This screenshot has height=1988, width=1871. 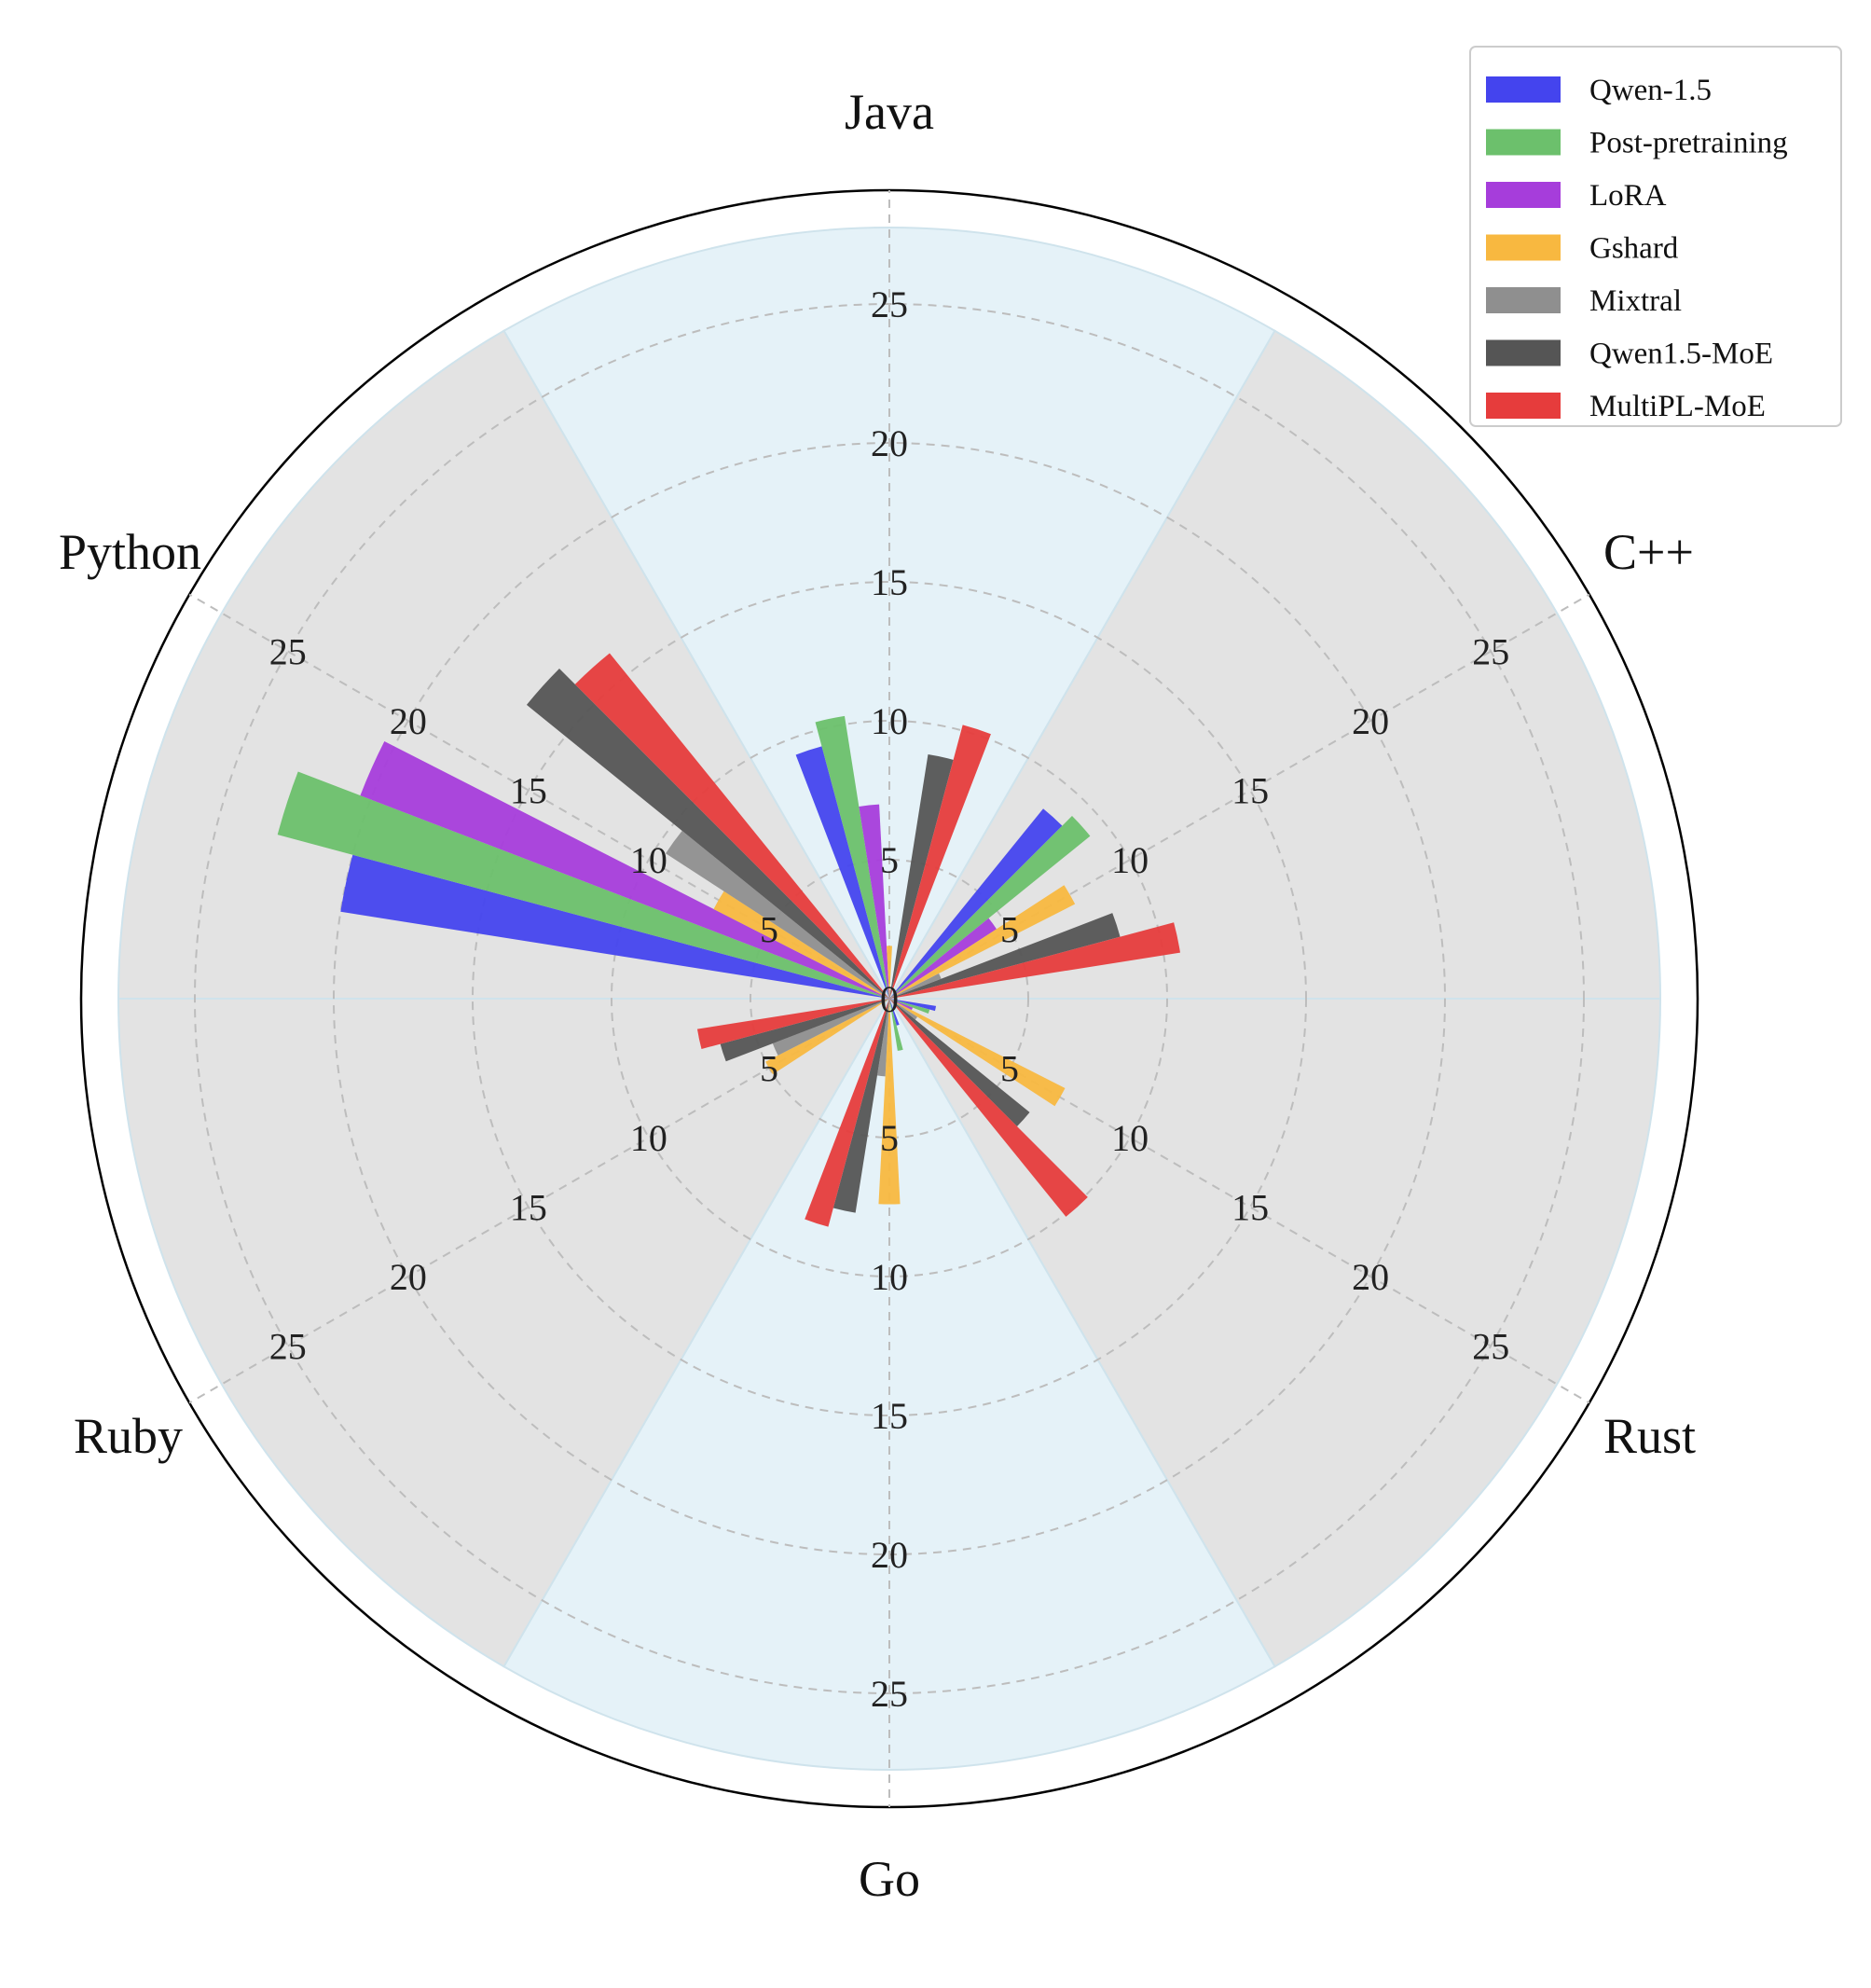 What do you see at coordinates (801, 945) in the screenshot?
I see `bar-gshard-python` at bounding box center [801, 945].